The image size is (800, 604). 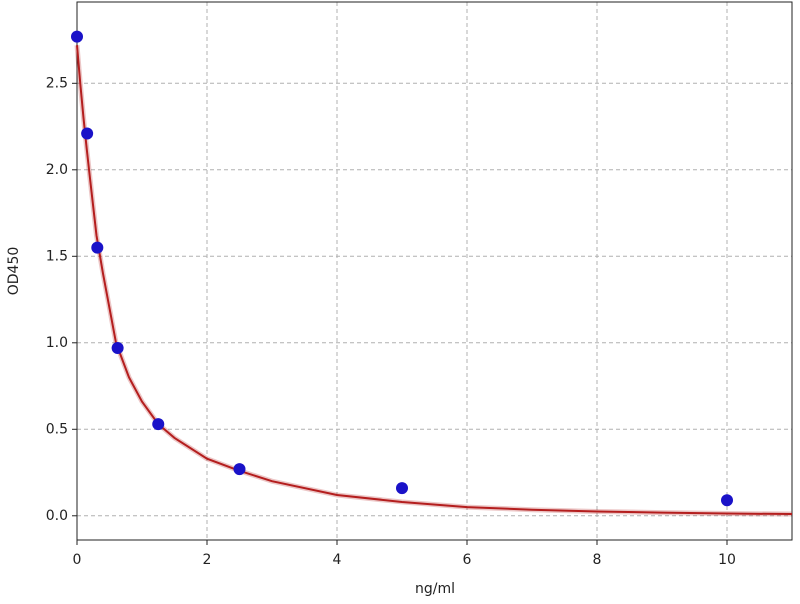 What do you see at coordinates (207, 560) in the screenshot?
I see `x-tick-label: 2` at bounding box center [207, 560].